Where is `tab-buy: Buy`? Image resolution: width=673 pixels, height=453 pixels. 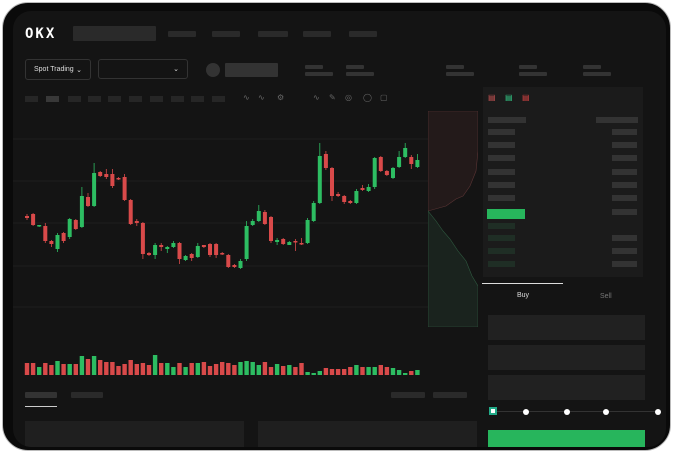 tab-buy: Buy is located at coordinates (523, 295).